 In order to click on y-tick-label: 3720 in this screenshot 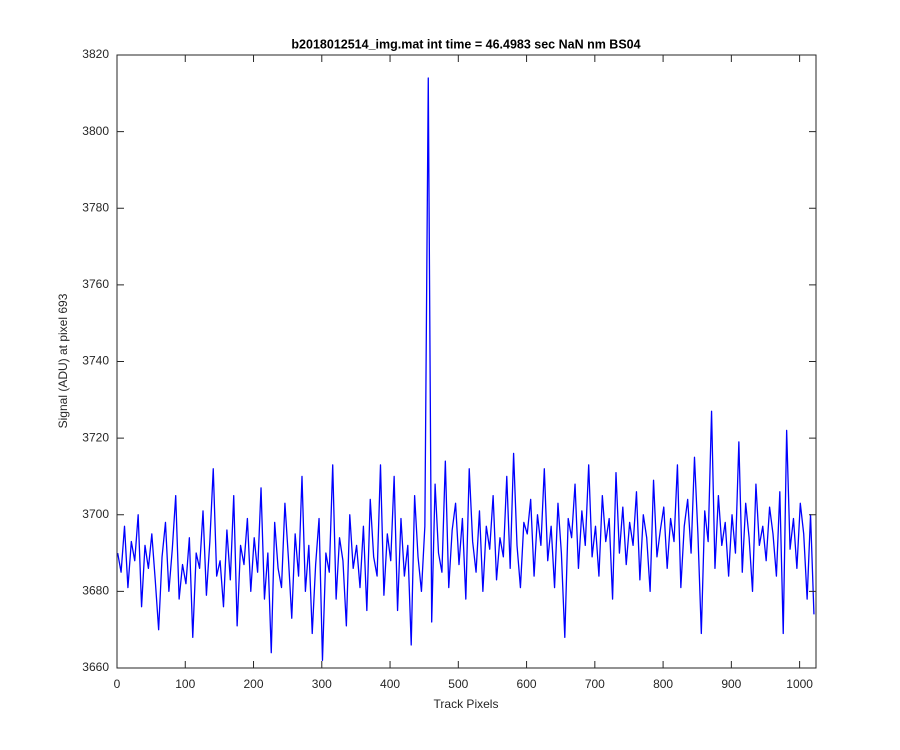, I will do `click(95, 437)`.